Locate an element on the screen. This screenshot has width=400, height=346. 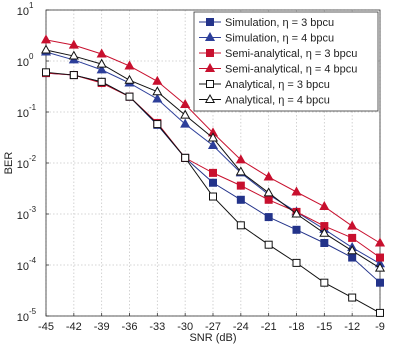
x-tick-label: -24 is located at coordinates (241, 327).